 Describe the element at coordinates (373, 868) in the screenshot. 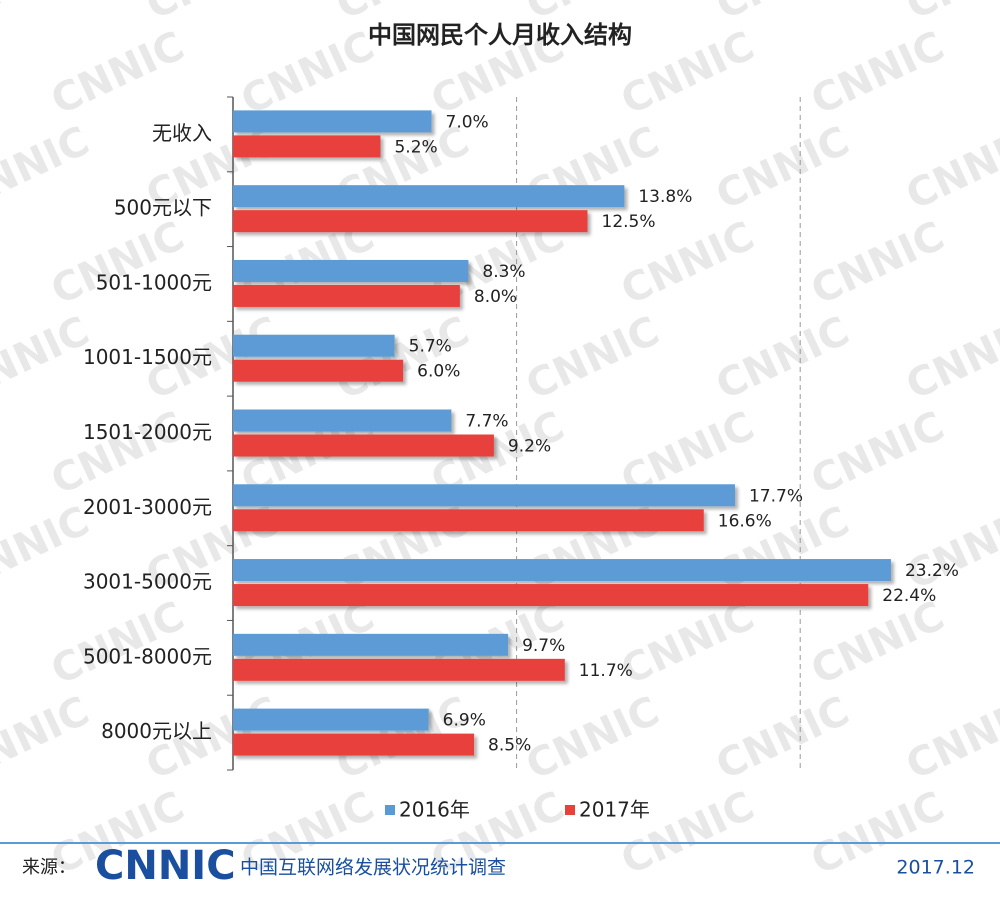

I see `source: 中国互联网络发展状况统计调查` at that location.